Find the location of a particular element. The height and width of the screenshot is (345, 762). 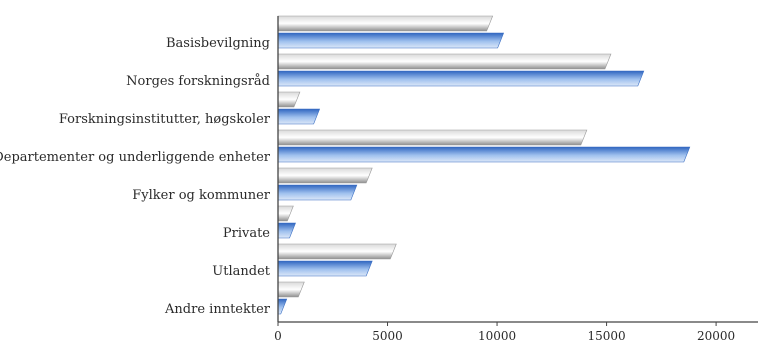

x-tick-label: 0 is located at coordinates (278, 336).